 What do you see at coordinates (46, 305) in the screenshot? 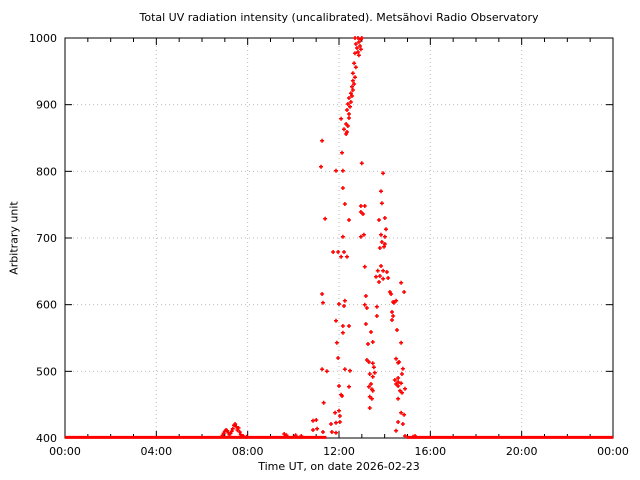
I see `y-tick-label: 600` at bounding box center [46, 305].